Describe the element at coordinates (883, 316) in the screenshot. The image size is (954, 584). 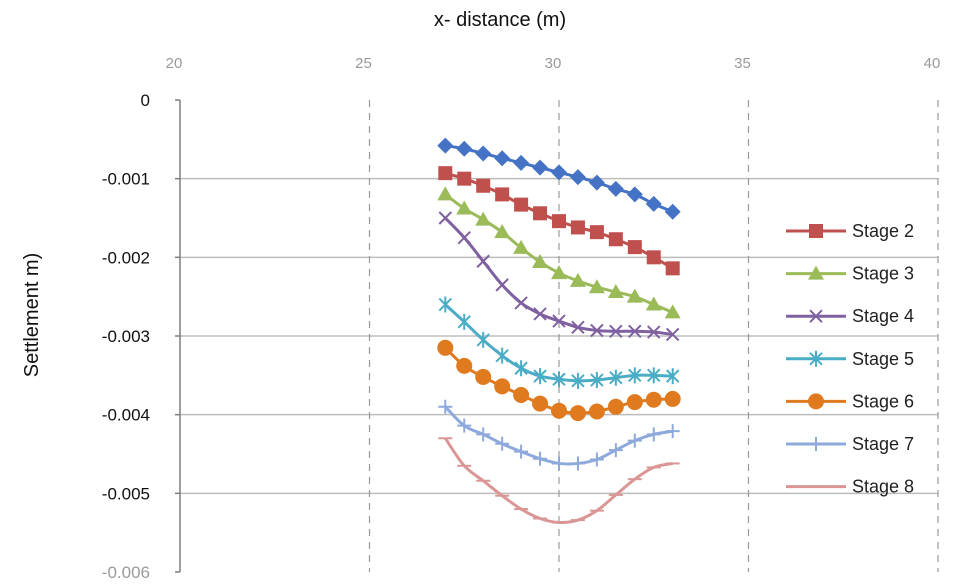
I see `legend-label: Stage 4` at that location.